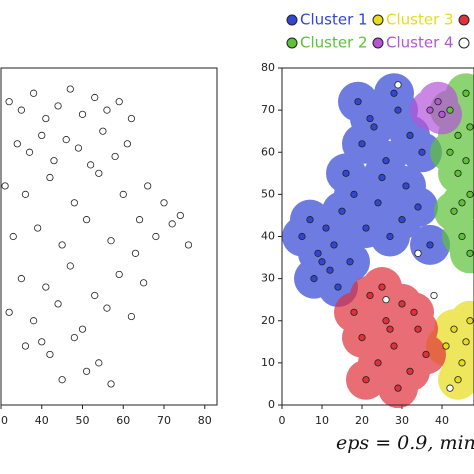 This screenshot has width=474, height=474. Describe the element at coordinates (268, 236) in the screenshot. I see `y-tick-label: 40` at that location.